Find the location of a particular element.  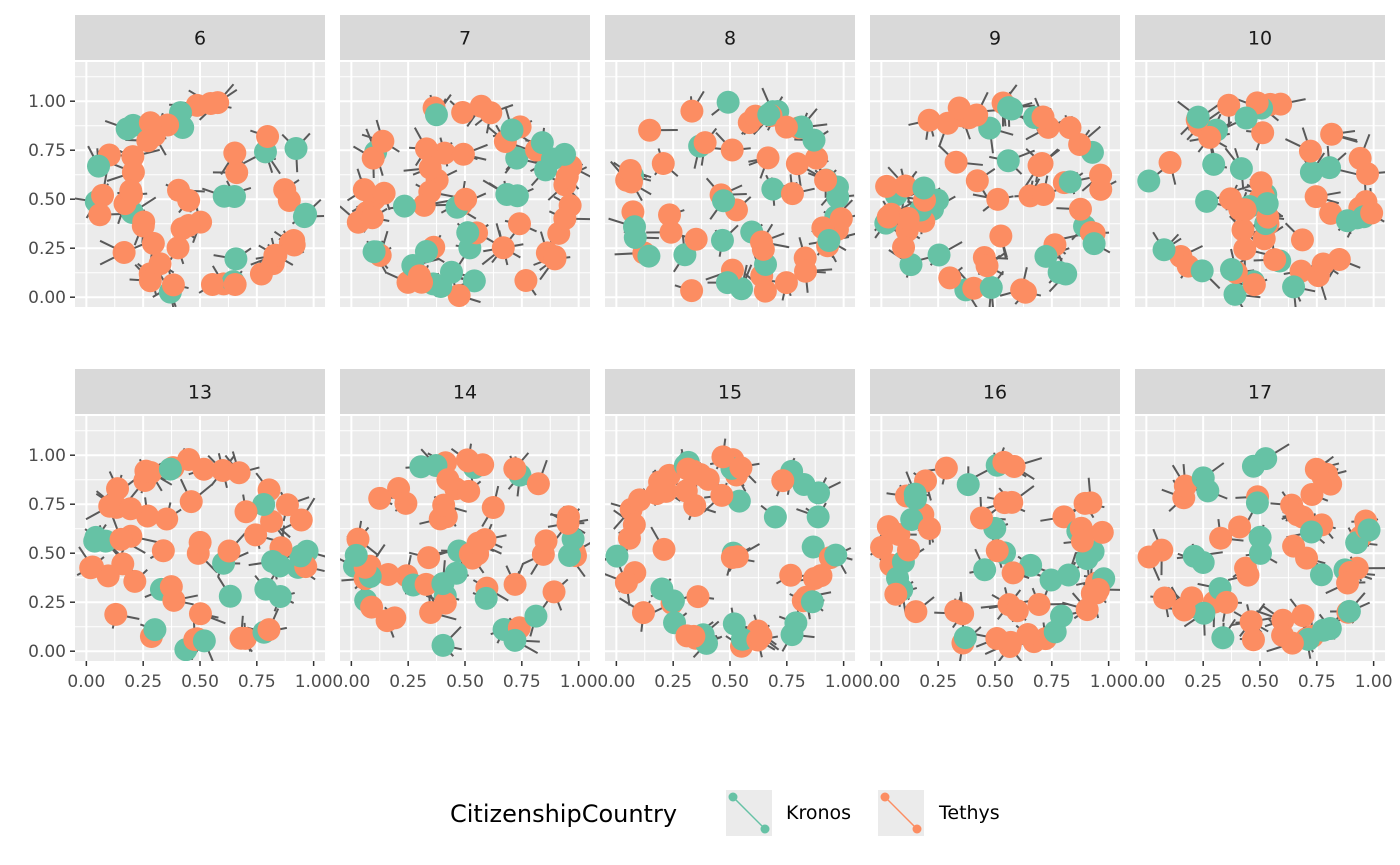

y-tick-label: 0.25 is located at coordinates (47, 603).